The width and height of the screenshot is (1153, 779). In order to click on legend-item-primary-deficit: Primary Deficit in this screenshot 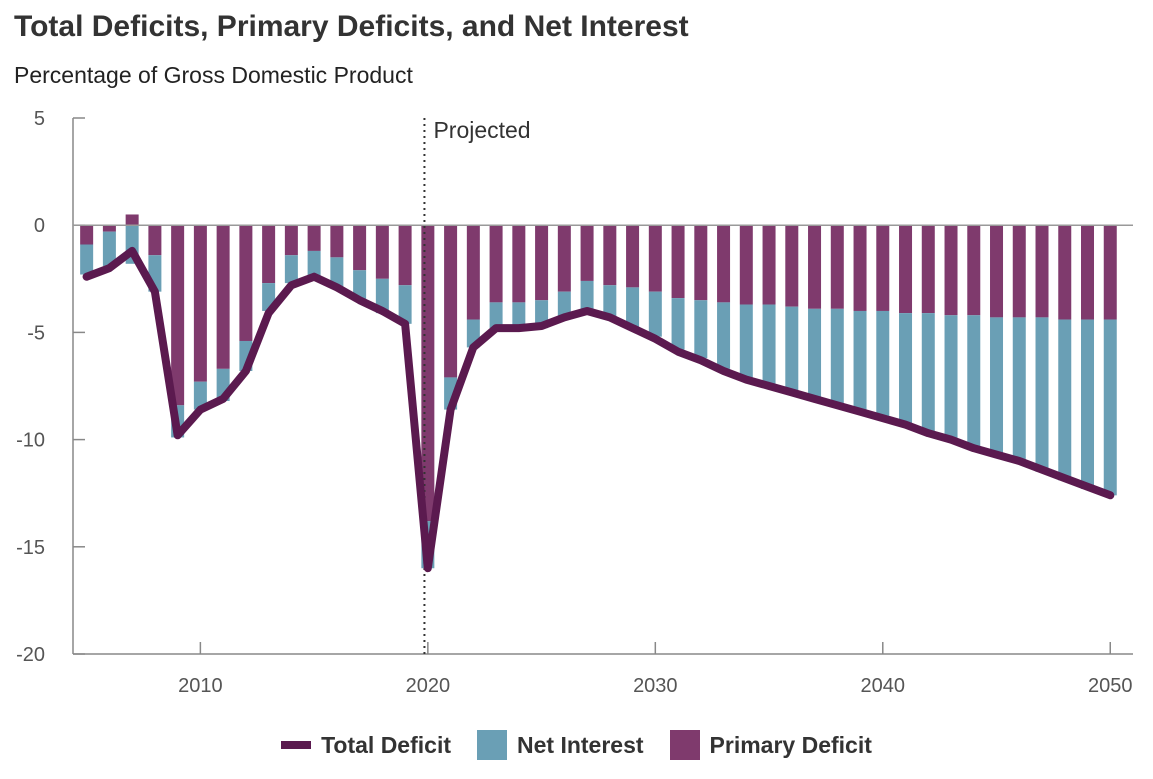, I will do `click(770, 745)`.